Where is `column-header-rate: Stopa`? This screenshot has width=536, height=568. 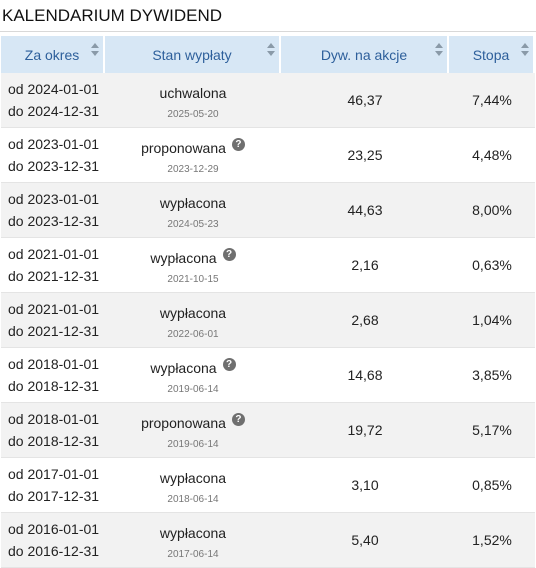 column-header-rate: Stopa is located at coordinates (492, 54).